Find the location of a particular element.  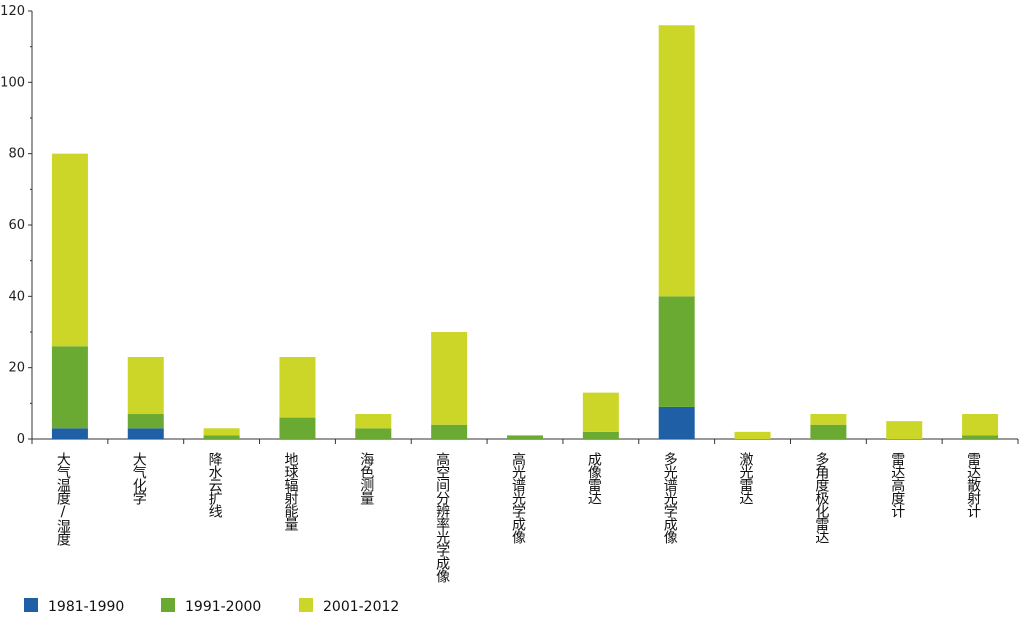

y-tick-label: 80 is located at coordinates (16, 154).